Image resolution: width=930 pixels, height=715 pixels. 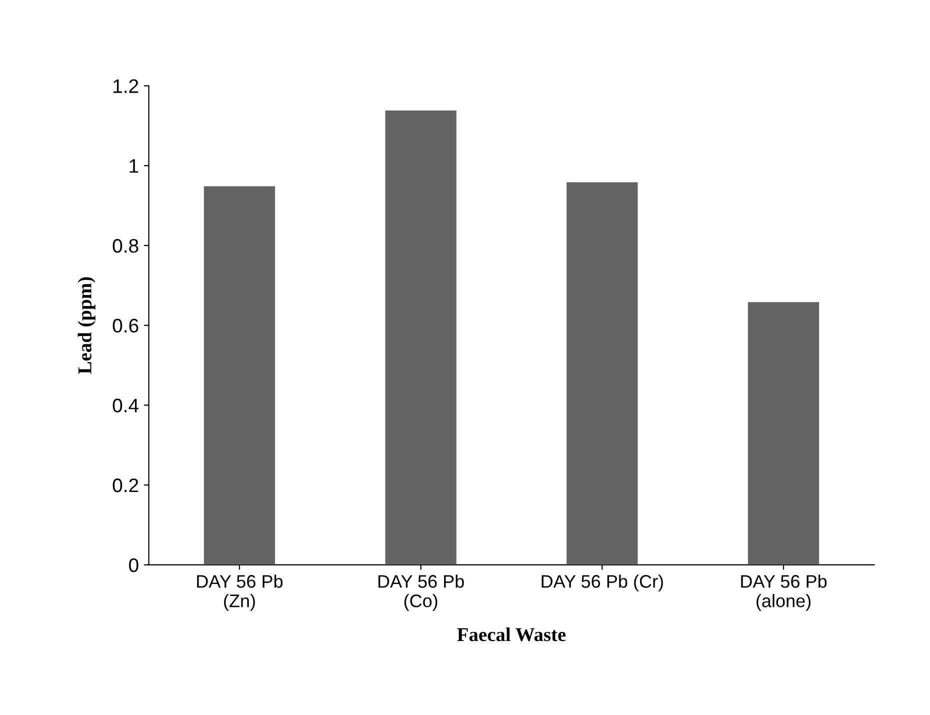 I want to click on y-tick-label: 0, so click(x=133, y=565).